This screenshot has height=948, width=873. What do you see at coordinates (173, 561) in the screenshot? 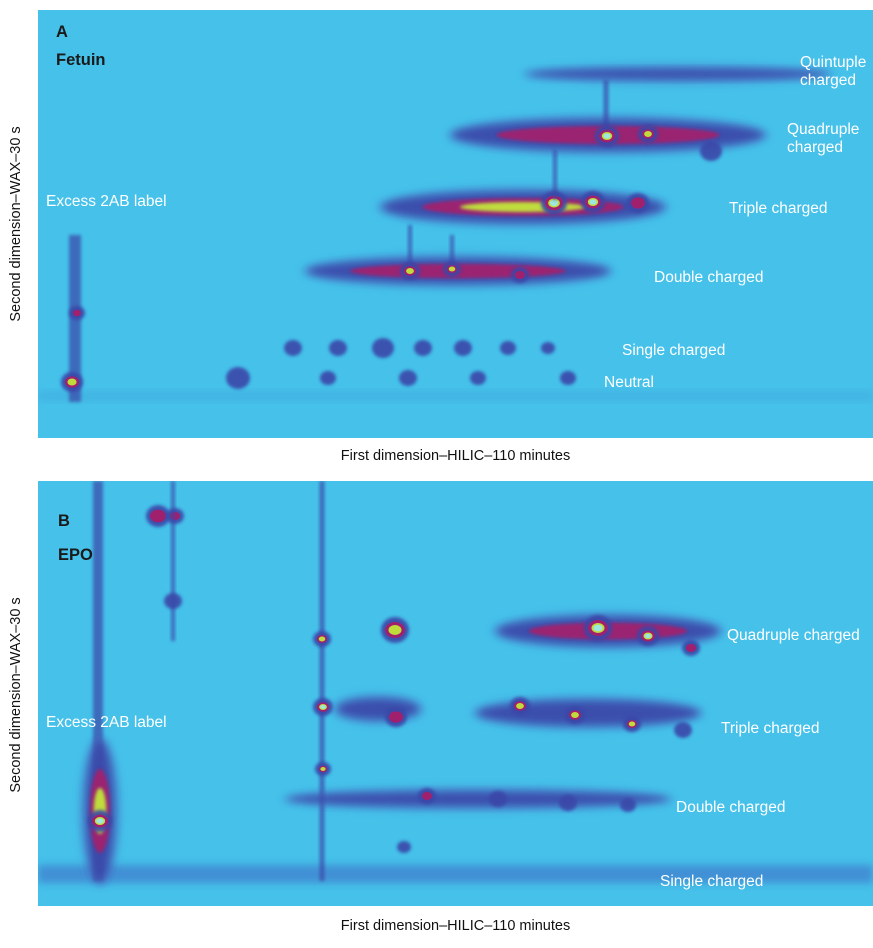
I see `streak-early` at bounding box center [173, 561].